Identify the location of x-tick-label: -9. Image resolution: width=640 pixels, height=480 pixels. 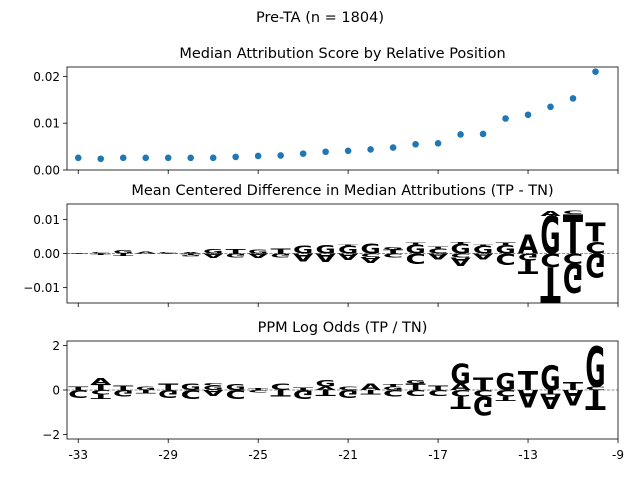
(618, 455).